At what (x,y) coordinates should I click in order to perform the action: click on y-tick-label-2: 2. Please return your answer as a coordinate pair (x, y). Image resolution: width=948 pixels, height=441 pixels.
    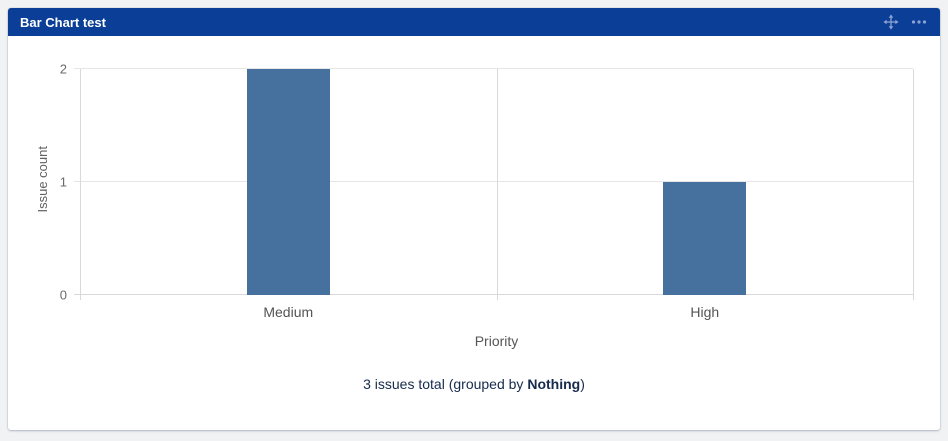
    Looking at the image, I should click on (63, 69).